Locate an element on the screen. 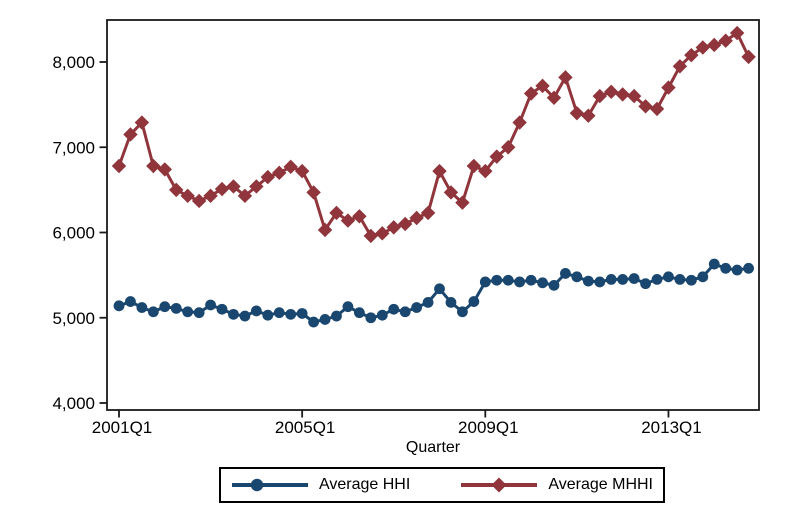  hhi-series-line is located at coordinates (434, 293).